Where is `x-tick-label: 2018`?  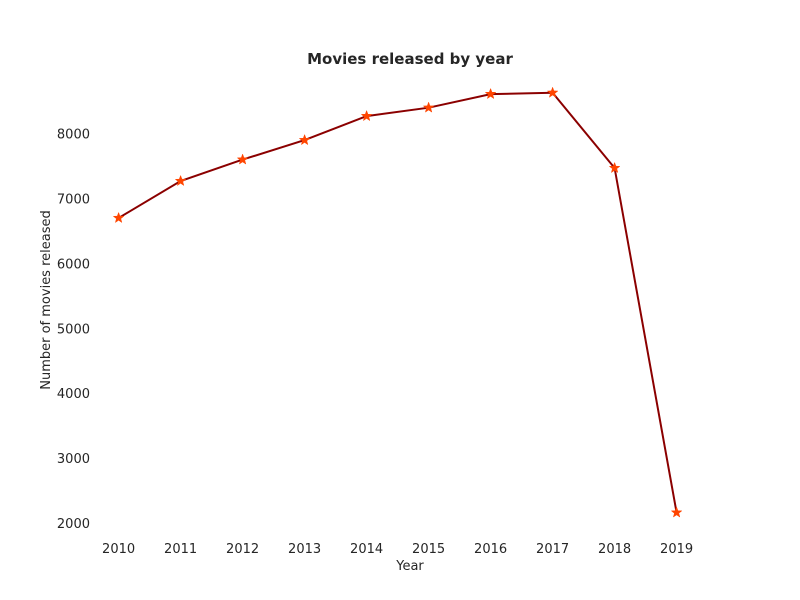 x-tick-label: 2018 is located at coordinates (614, 549).